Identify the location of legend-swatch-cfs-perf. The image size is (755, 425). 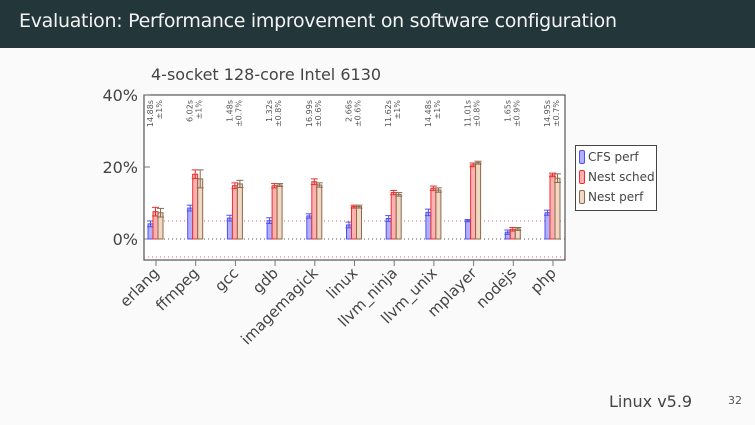
(582, 157).